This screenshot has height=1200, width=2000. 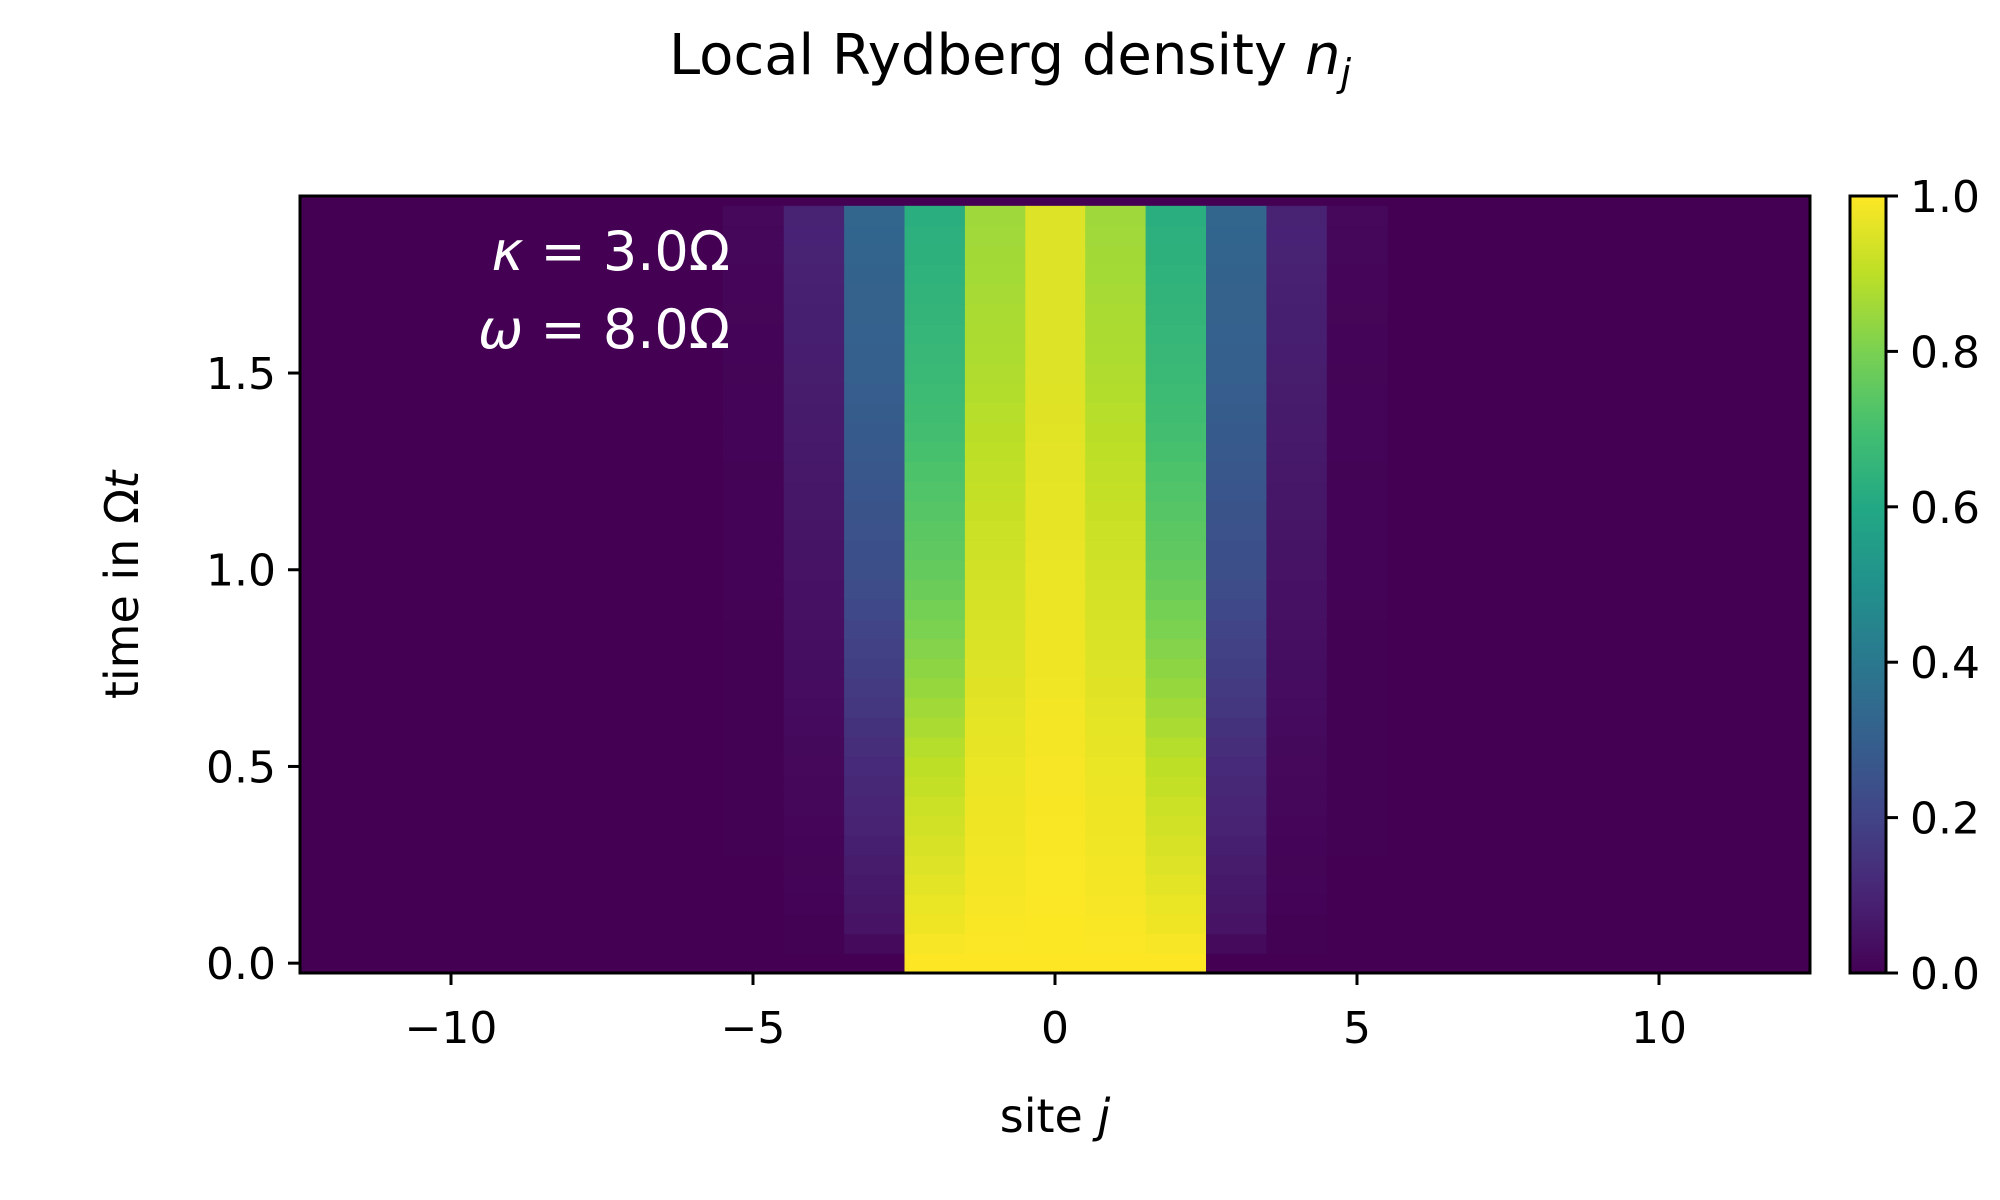 What do you see at coordinates (1945, 663) in the screenshot?
I see `colorbar-tick-label: 0.4` at bounding box center [1945, 663].